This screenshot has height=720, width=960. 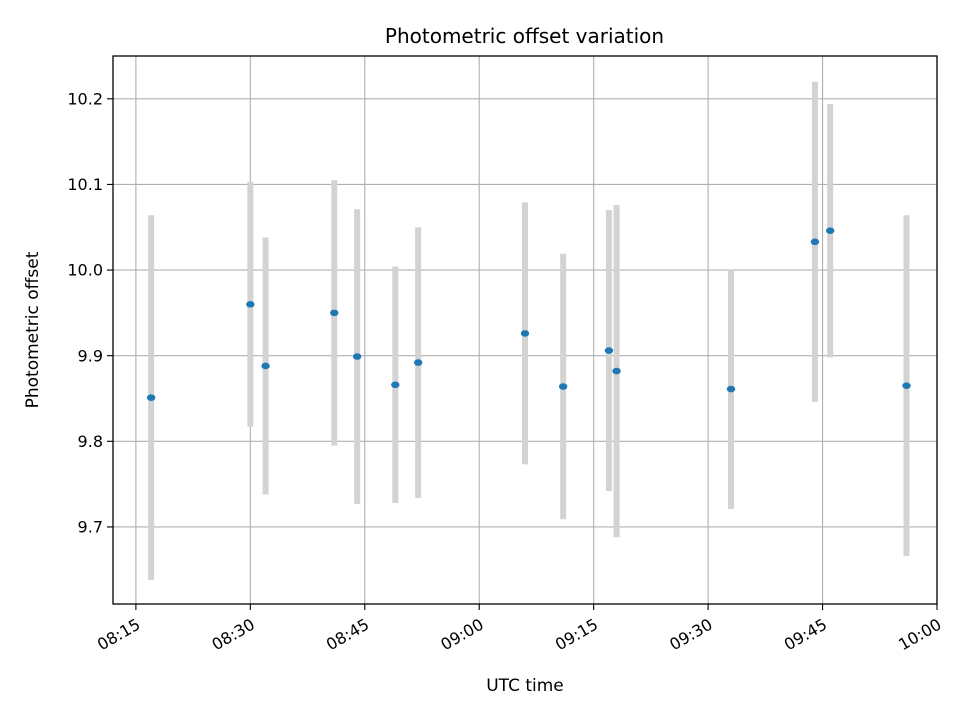 I want to click on x-axis-title: UTC time, so click(x=525, y=686).